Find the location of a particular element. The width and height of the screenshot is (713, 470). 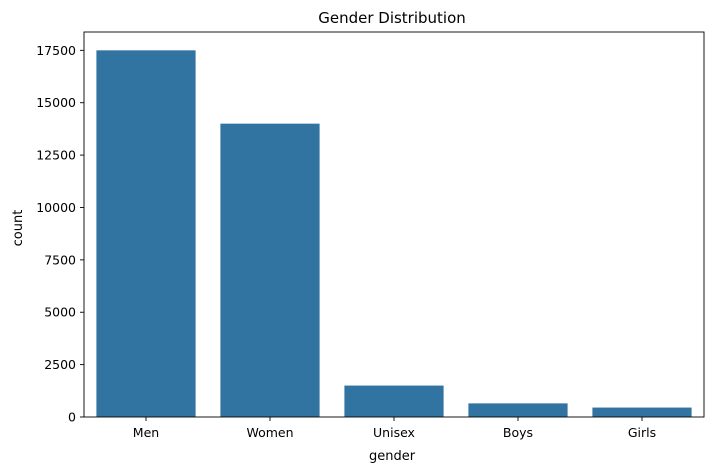

x-tick-label: Boys is located at coordinates (518, 432).